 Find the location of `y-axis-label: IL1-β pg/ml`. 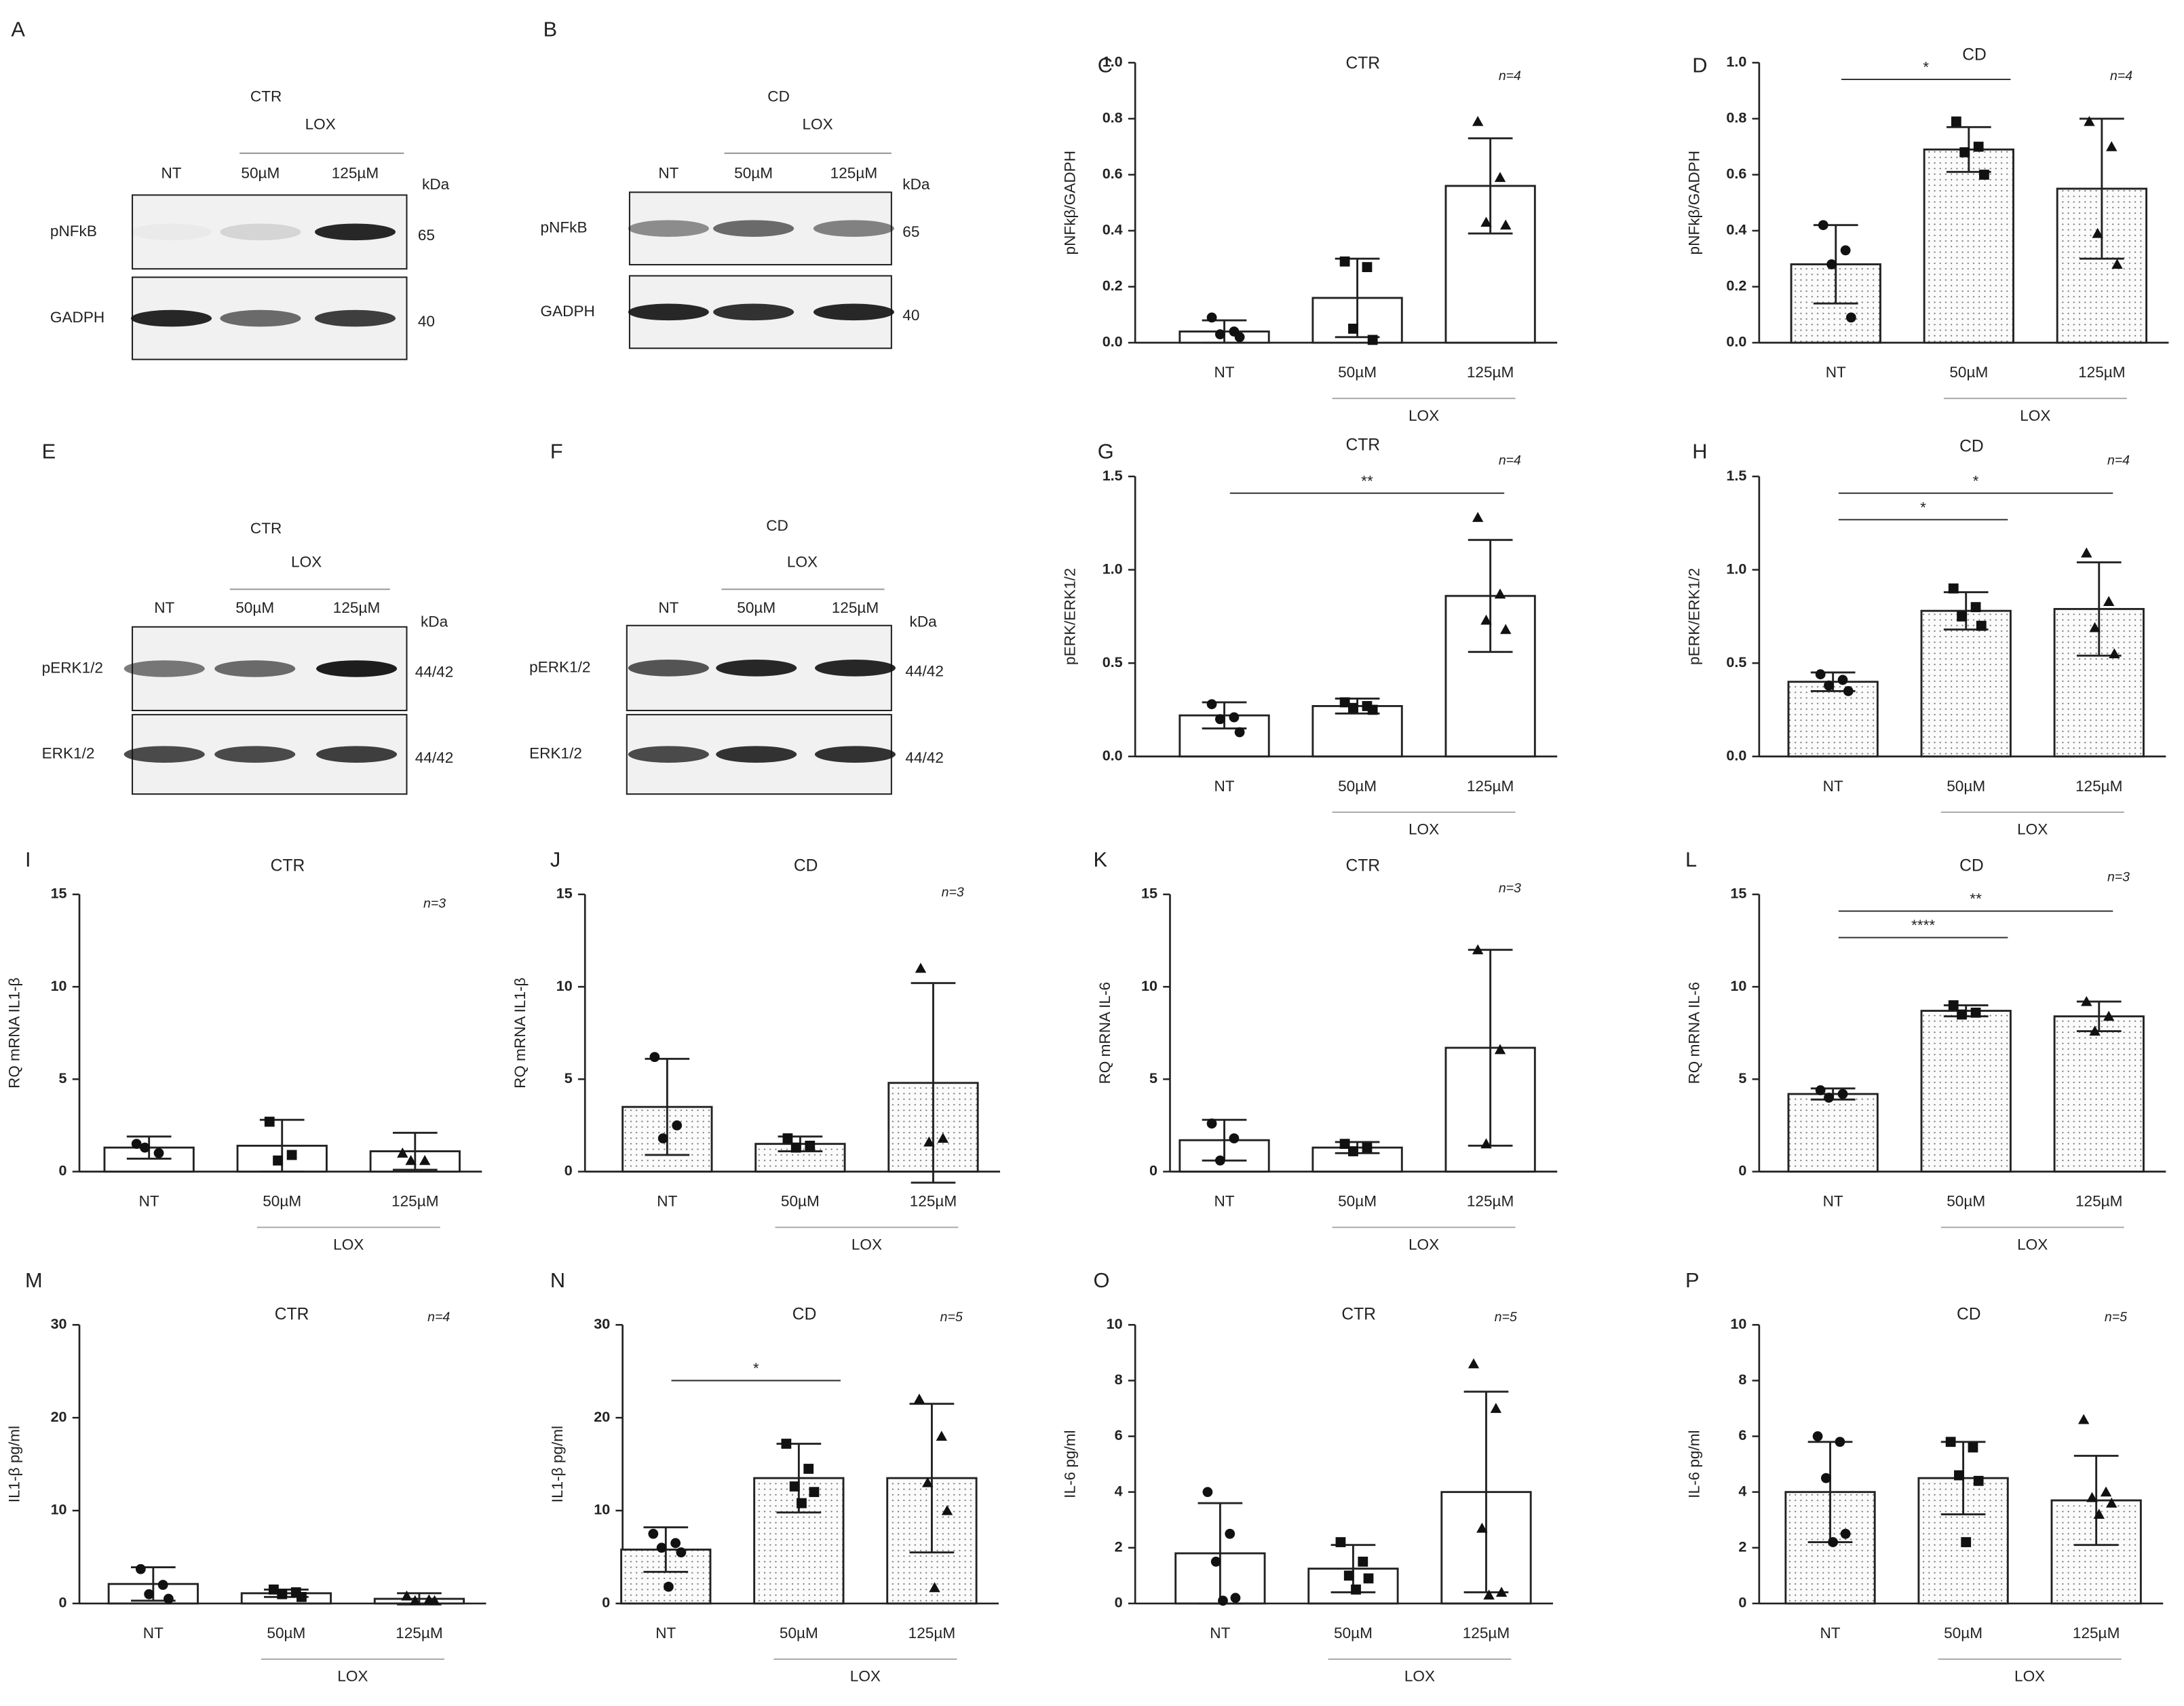

y-axis-label: IL1-β pg/ml is located at coordinates (557, 1464).